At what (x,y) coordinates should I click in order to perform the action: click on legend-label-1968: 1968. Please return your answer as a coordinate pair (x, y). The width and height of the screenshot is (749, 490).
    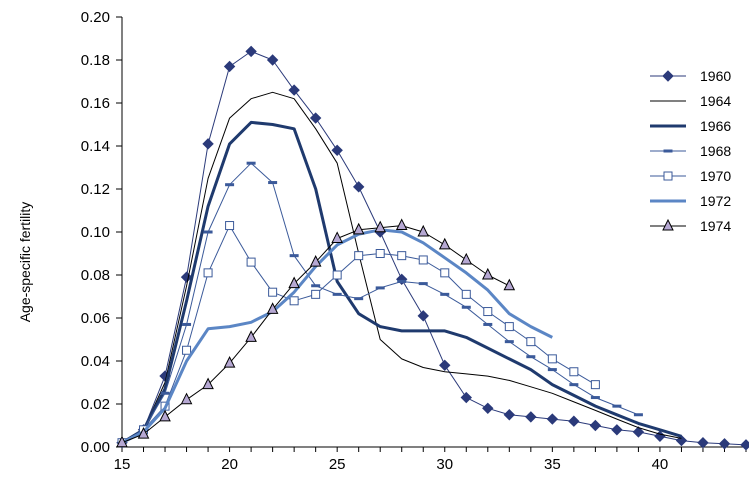
    Looking at the image, I should click on (715, 151).